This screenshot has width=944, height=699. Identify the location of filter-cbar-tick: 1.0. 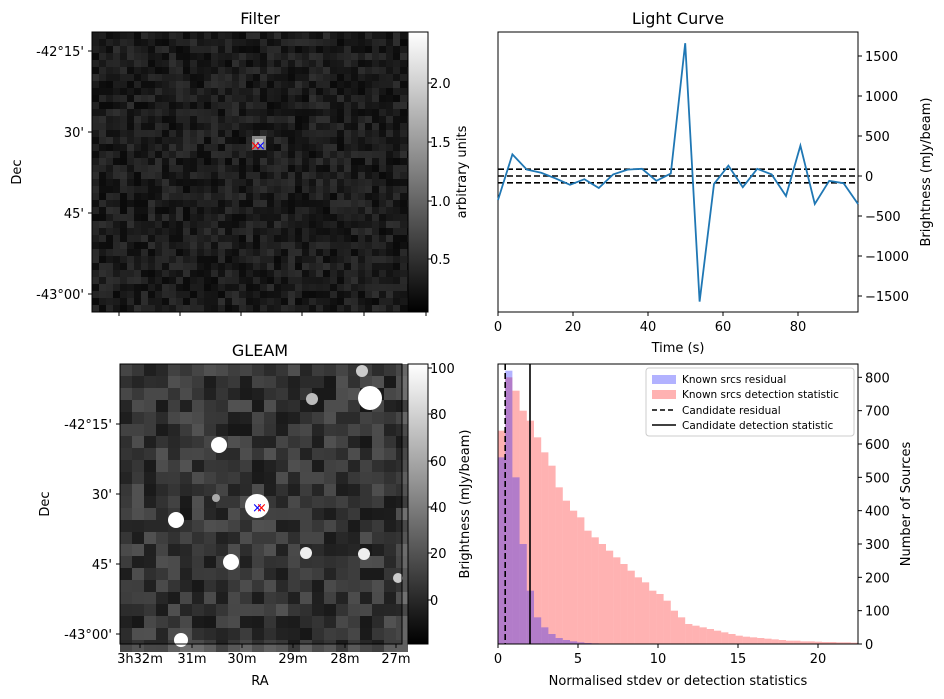
(440, 202).